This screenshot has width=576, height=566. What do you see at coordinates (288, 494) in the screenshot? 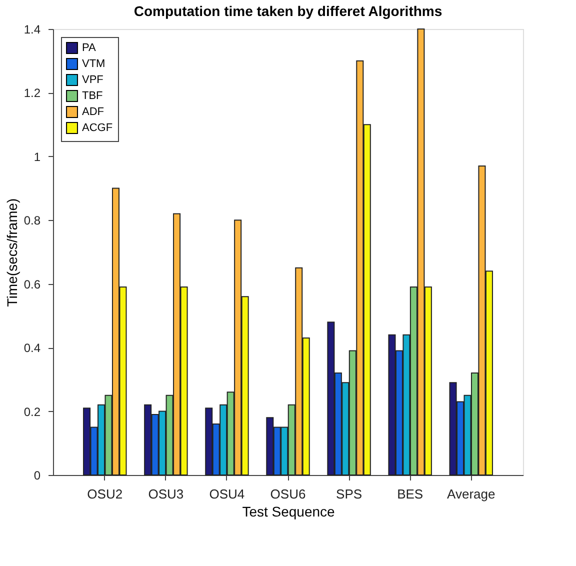
I see `x-tick-label: OSU6` at bounding box center [288, 494].